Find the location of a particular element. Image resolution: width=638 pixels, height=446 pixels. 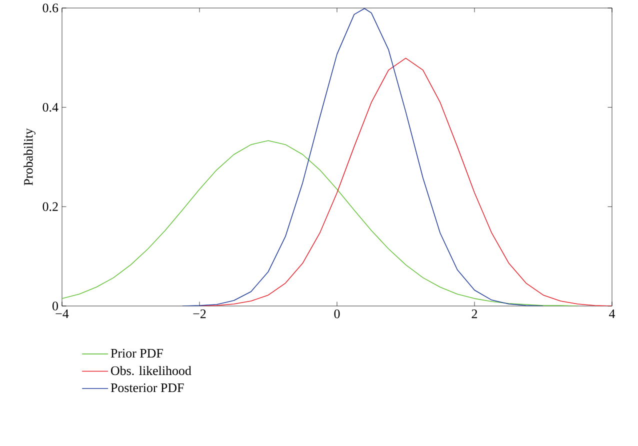

y-tick-label: 0 is located at coordinates (55, 306).